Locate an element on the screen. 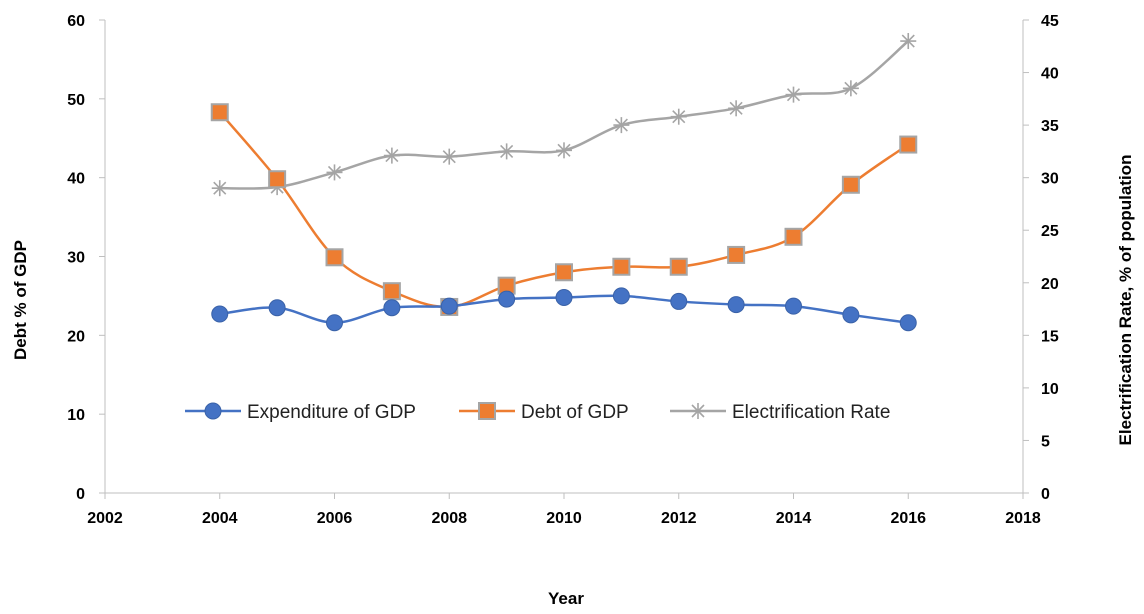 This screenshot has height=614, width=1144. x-tick-label: 2008 is located at coordinates (449, 518).